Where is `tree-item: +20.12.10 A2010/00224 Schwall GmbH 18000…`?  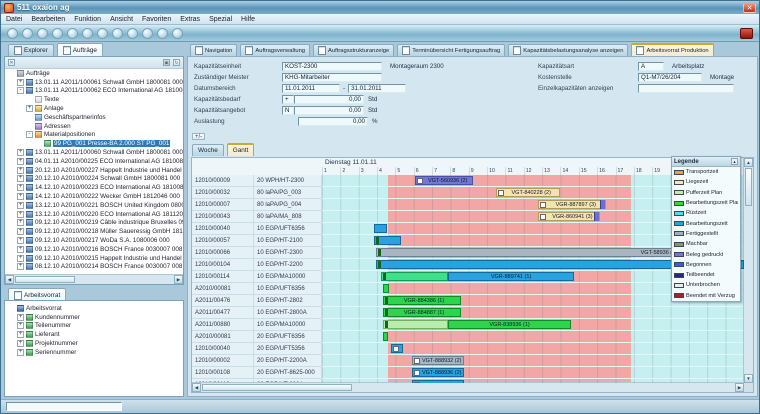 tree-item: +20.12.10 A2010/00224 Schwall GmbH 18000… is located at coordinates (94, 179).